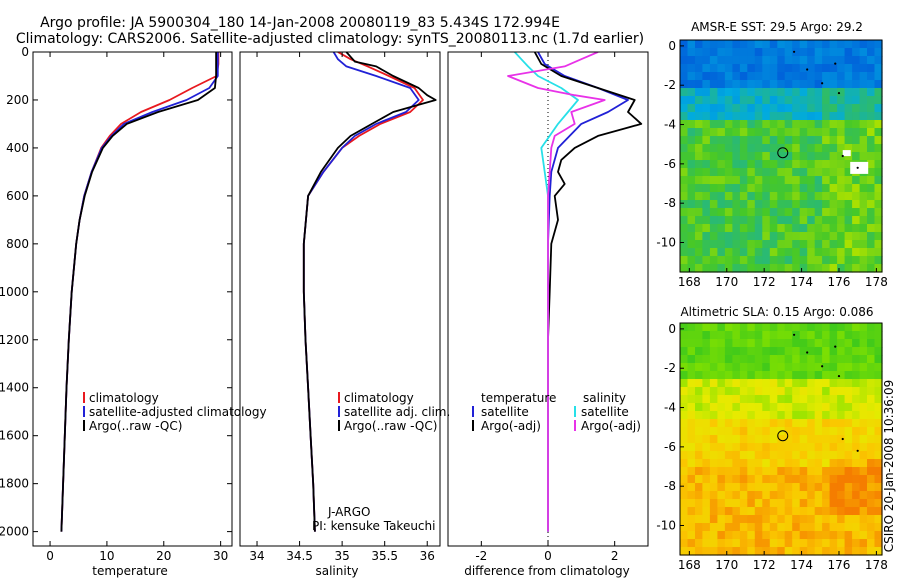 The width and height of the screenshot is (900, 580). I want to click on side-stamp: CSIRO 20-Jan-2008 10:36:09, so click(889, 466).